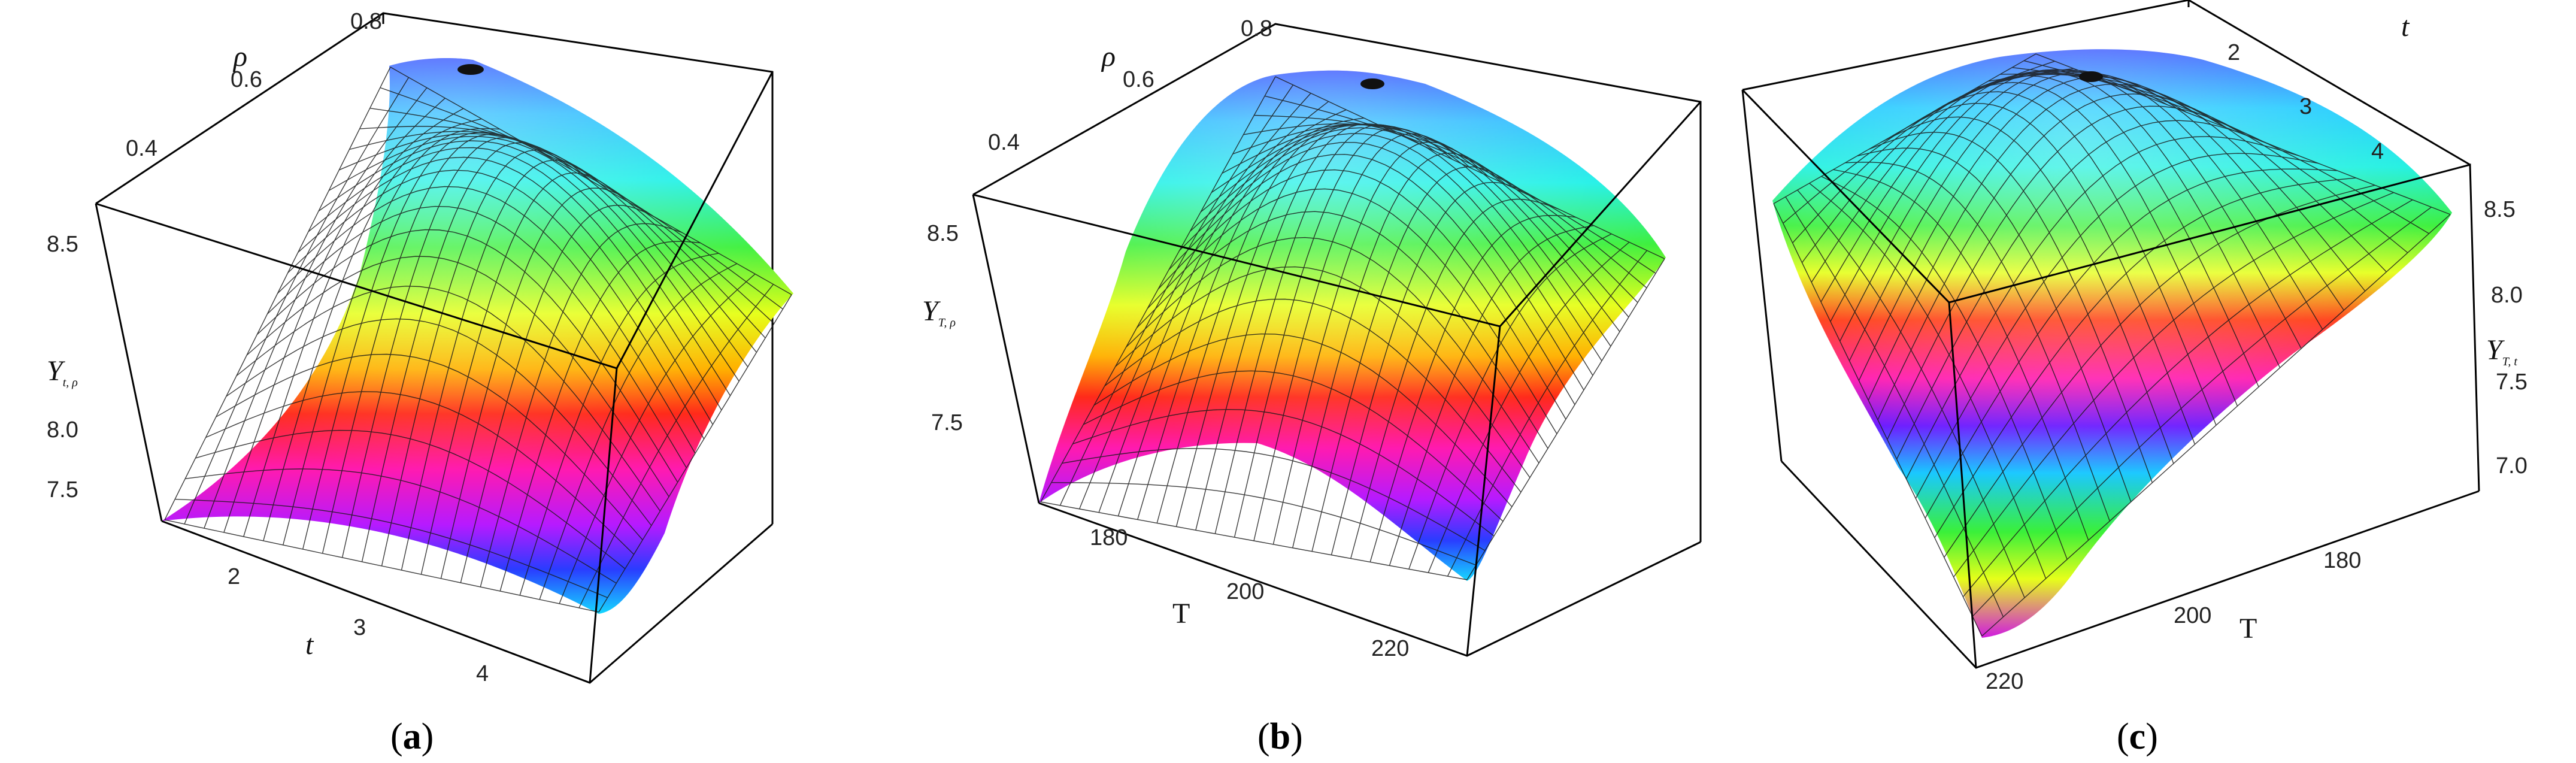 This screenshot has width=2576, height=763. I want to click on z-ticks-c: 8.5 8.0 7.5 7.0, so click(2505, 338).